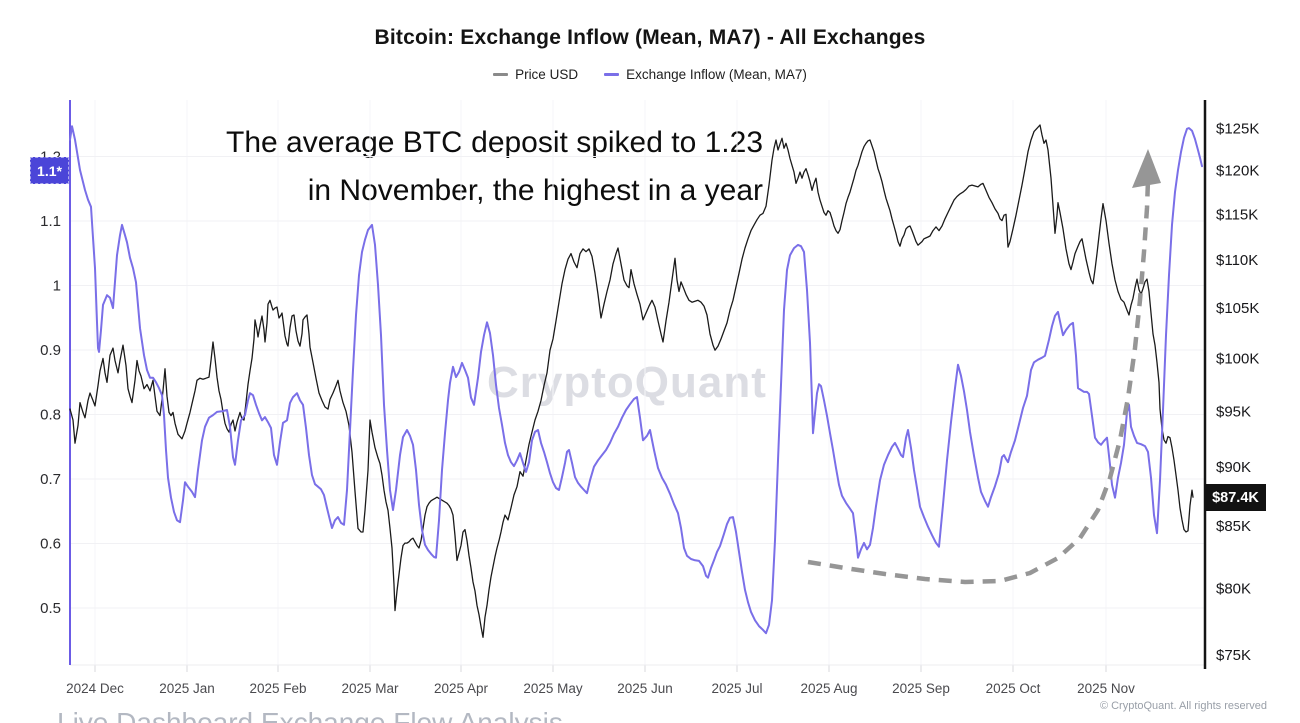 The height and width of the screenshot is (723, 1300). What do you see at coordinates (49, 170) in the screenshot?
I see `inflow-current-badge: 1.1*` at bounding box center [49, 170].